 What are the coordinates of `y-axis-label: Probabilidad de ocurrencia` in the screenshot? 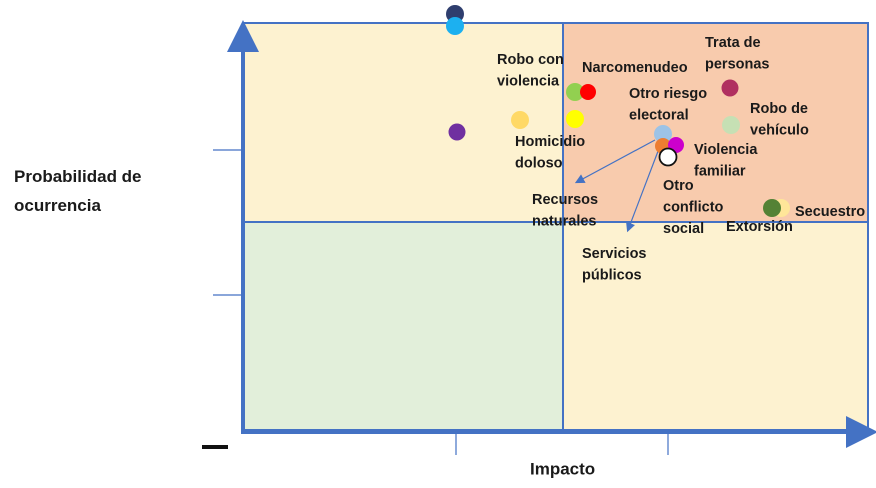 It's located at (78, 191).